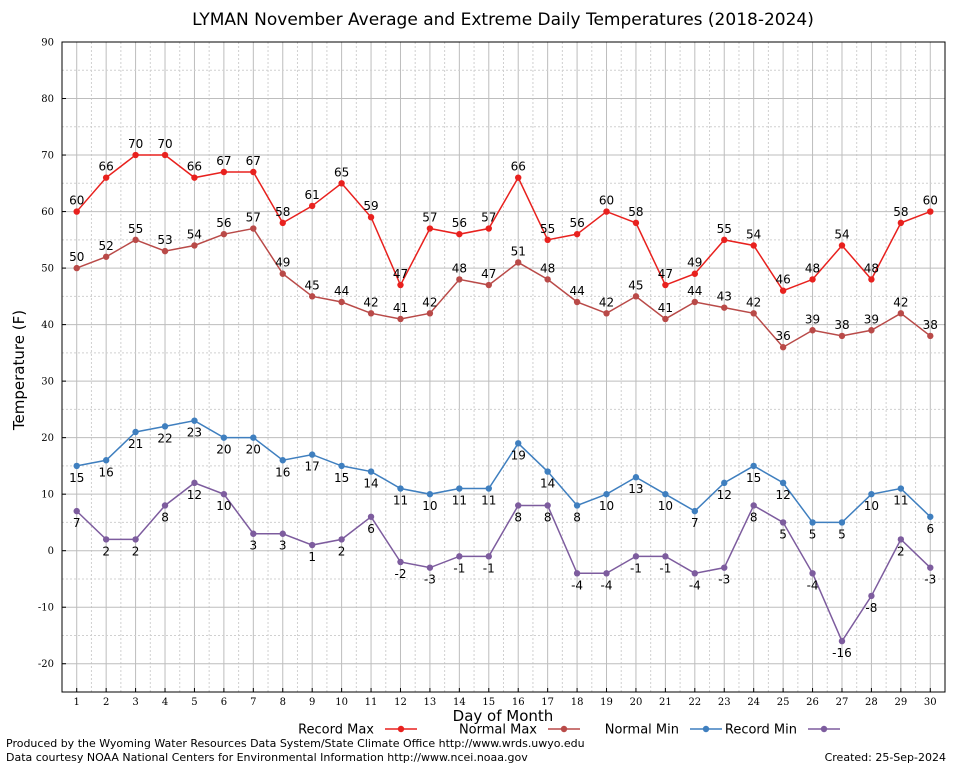 Image resolution: width=954 pixels, height=768 pixels. What do you see at coordinates (665, 308) in the screenshot?
I see `normal-max-data-label: 41` at bounding box center [665, 308].